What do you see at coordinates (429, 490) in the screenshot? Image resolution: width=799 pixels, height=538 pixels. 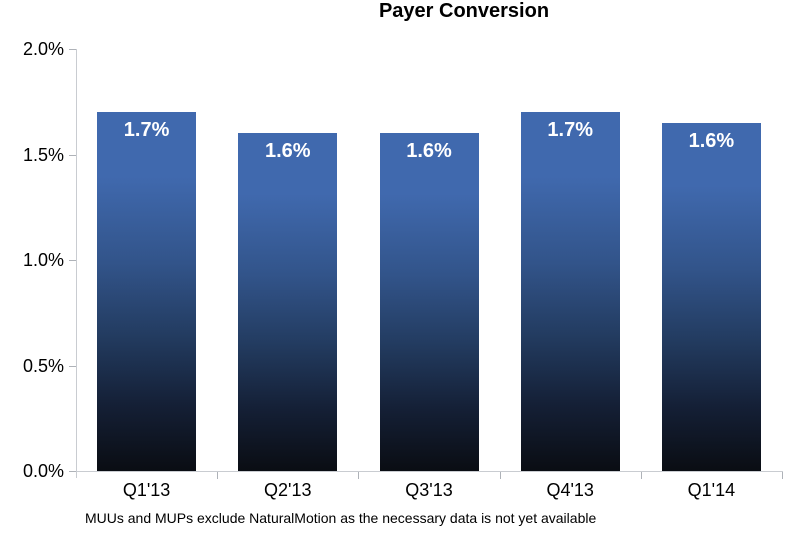 I see `x-axis-label: Q3'13` at bounding box center [429, 490].